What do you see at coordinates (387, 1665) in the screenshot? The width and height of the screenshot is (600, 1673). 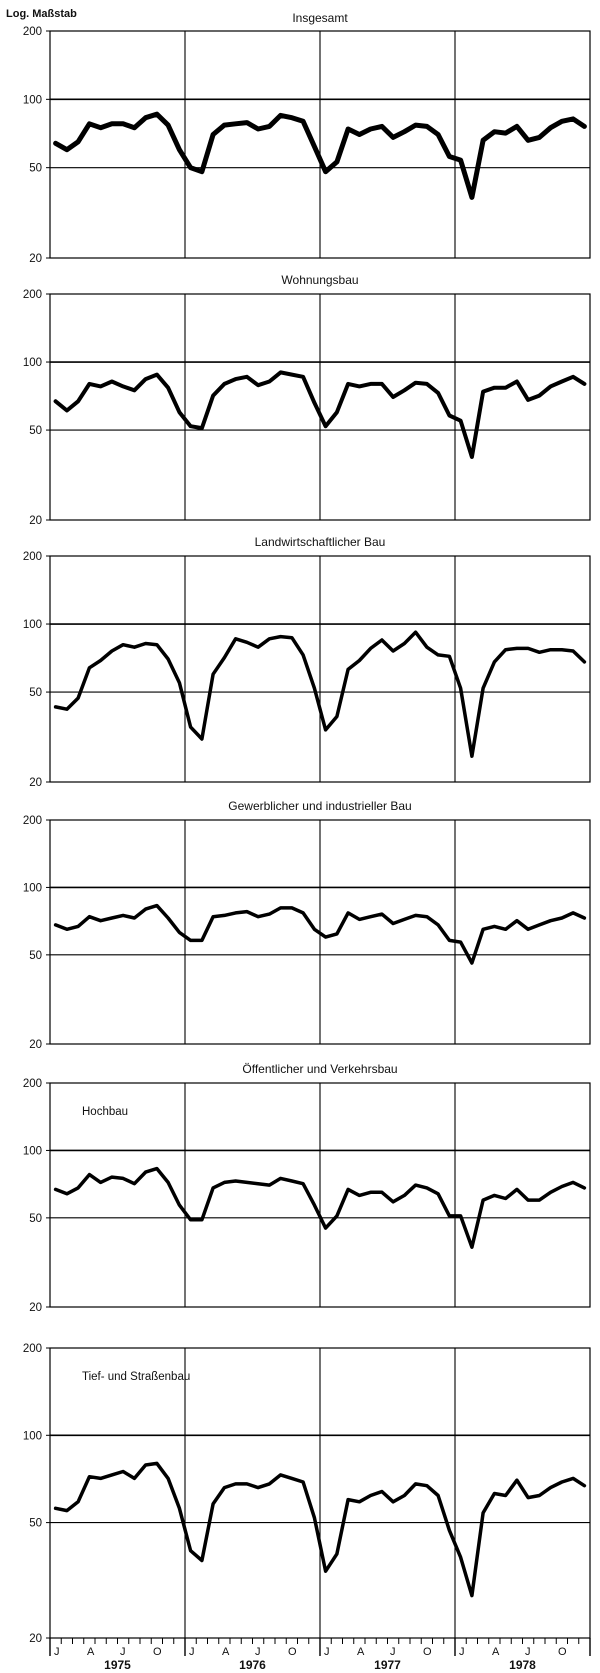 I see `year-label: 1977` at bounding box center [387, 1665].